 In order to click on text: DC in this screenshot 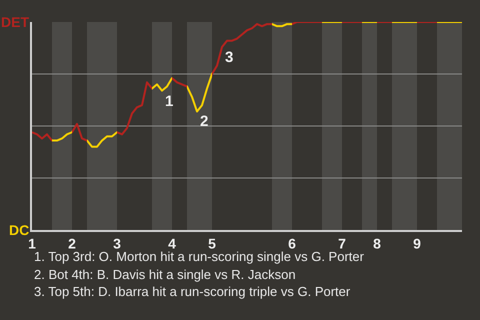, I will do `click(19, 230)`.